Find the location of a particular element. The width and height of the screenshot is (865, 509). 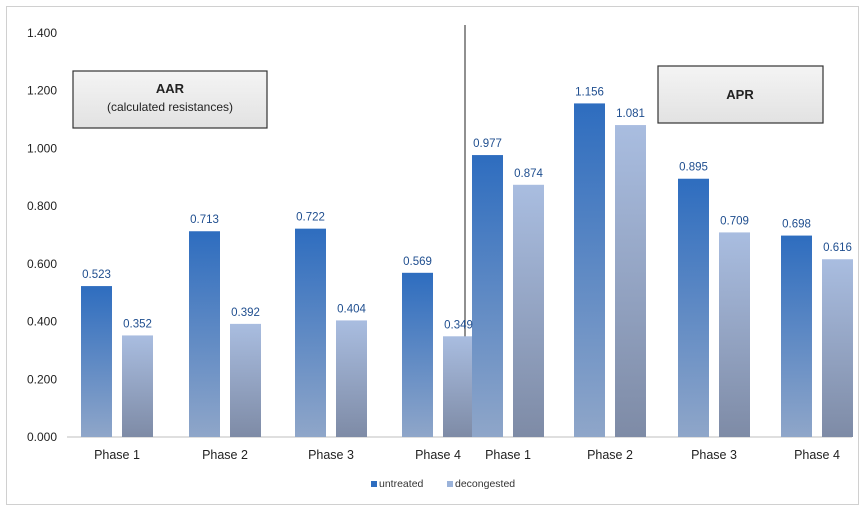

data-label-untreated: 0.698 is located at coordinates (796, 225).